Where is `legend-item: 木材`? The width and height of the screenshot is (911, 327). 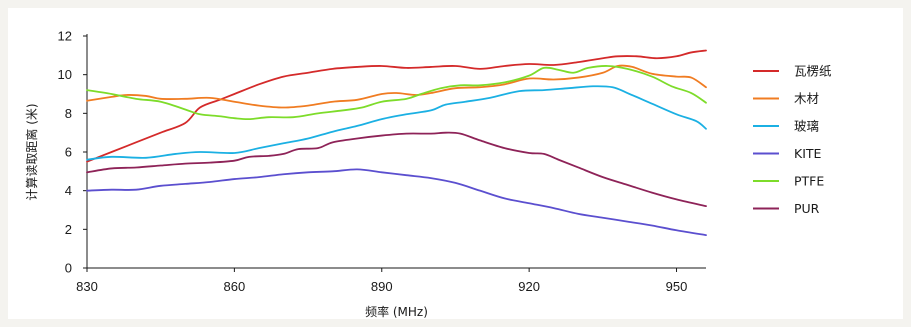 legend-item: 木材 is located at coordinates (786, 98).